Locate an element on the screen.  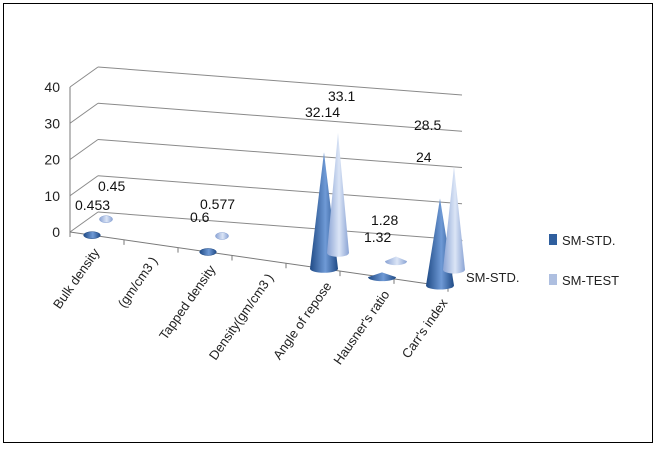
data-label: 28.5 is located at coordinates (427, 125).